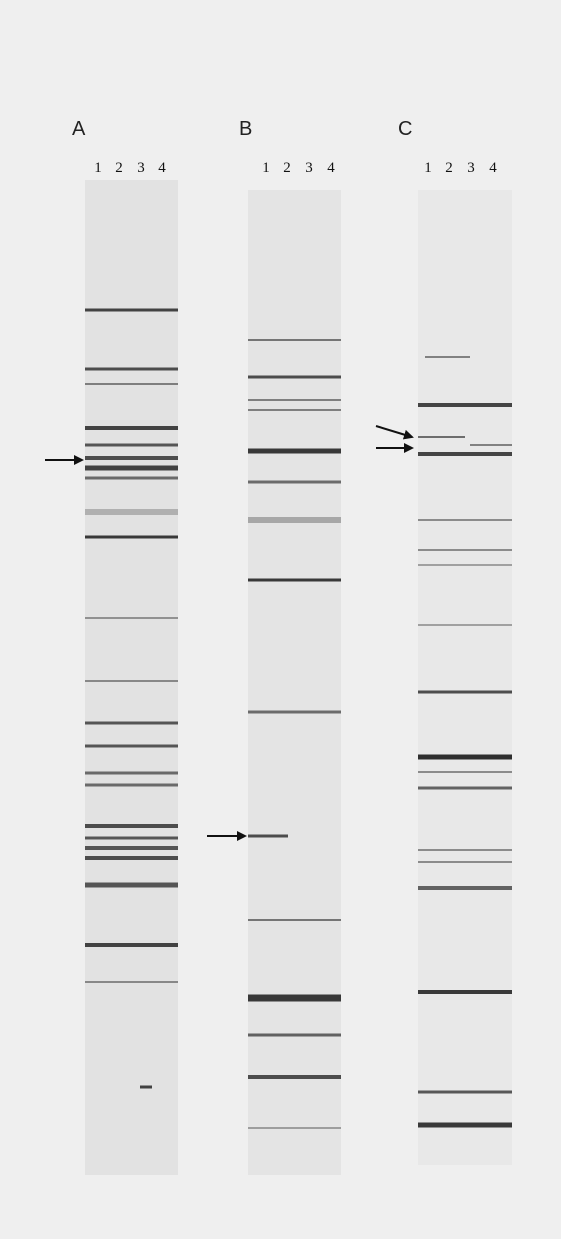 Image resolution: width=561 pixels, height=1239 pixels. I want to click on panel-label: C, so click(405, 129).